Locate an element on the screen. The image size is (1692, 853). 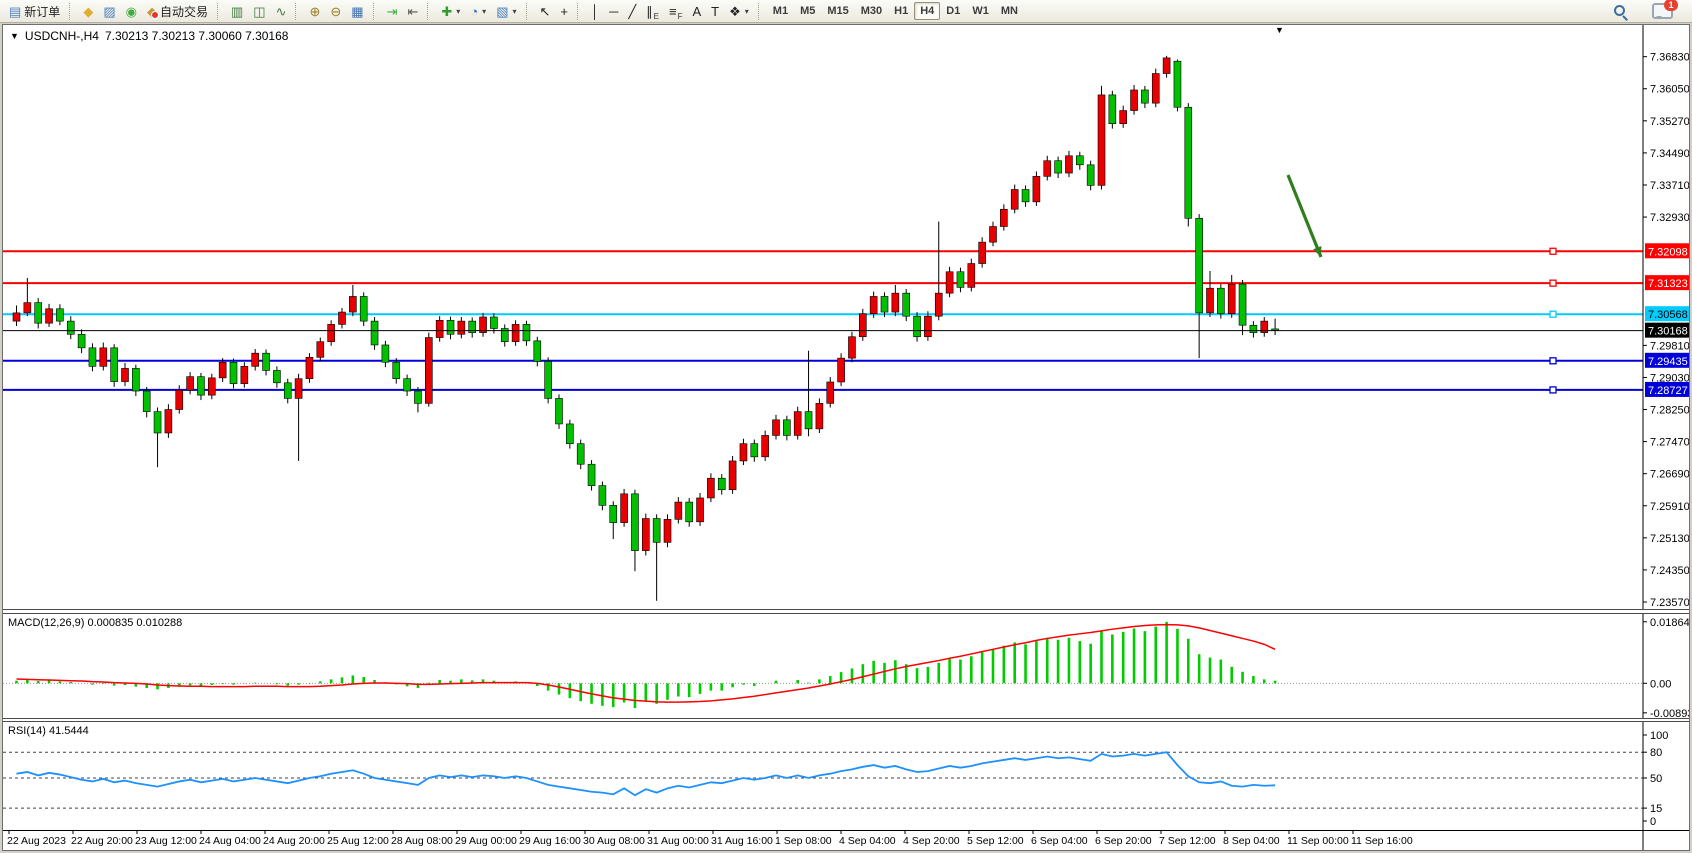
templates-button: ▧ ▾ is located at coordinates (506, 11).